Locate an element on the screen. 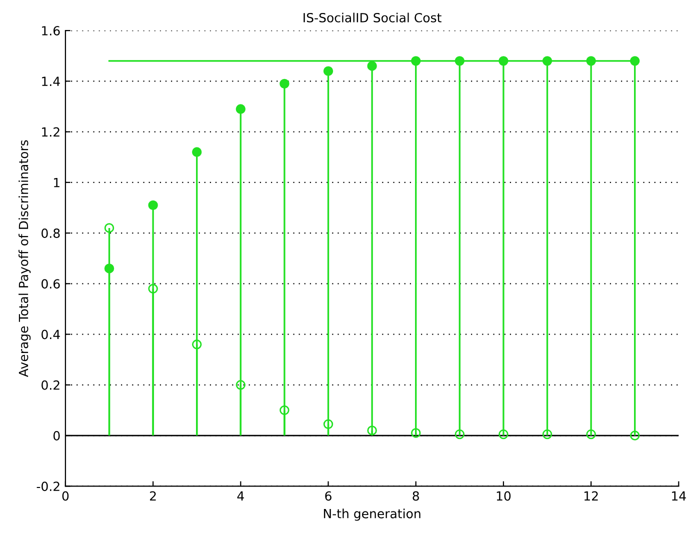 The width and height of the screenshot is (689, 536). y-tick-label: 0.8 is located at coordinates (51, 233).